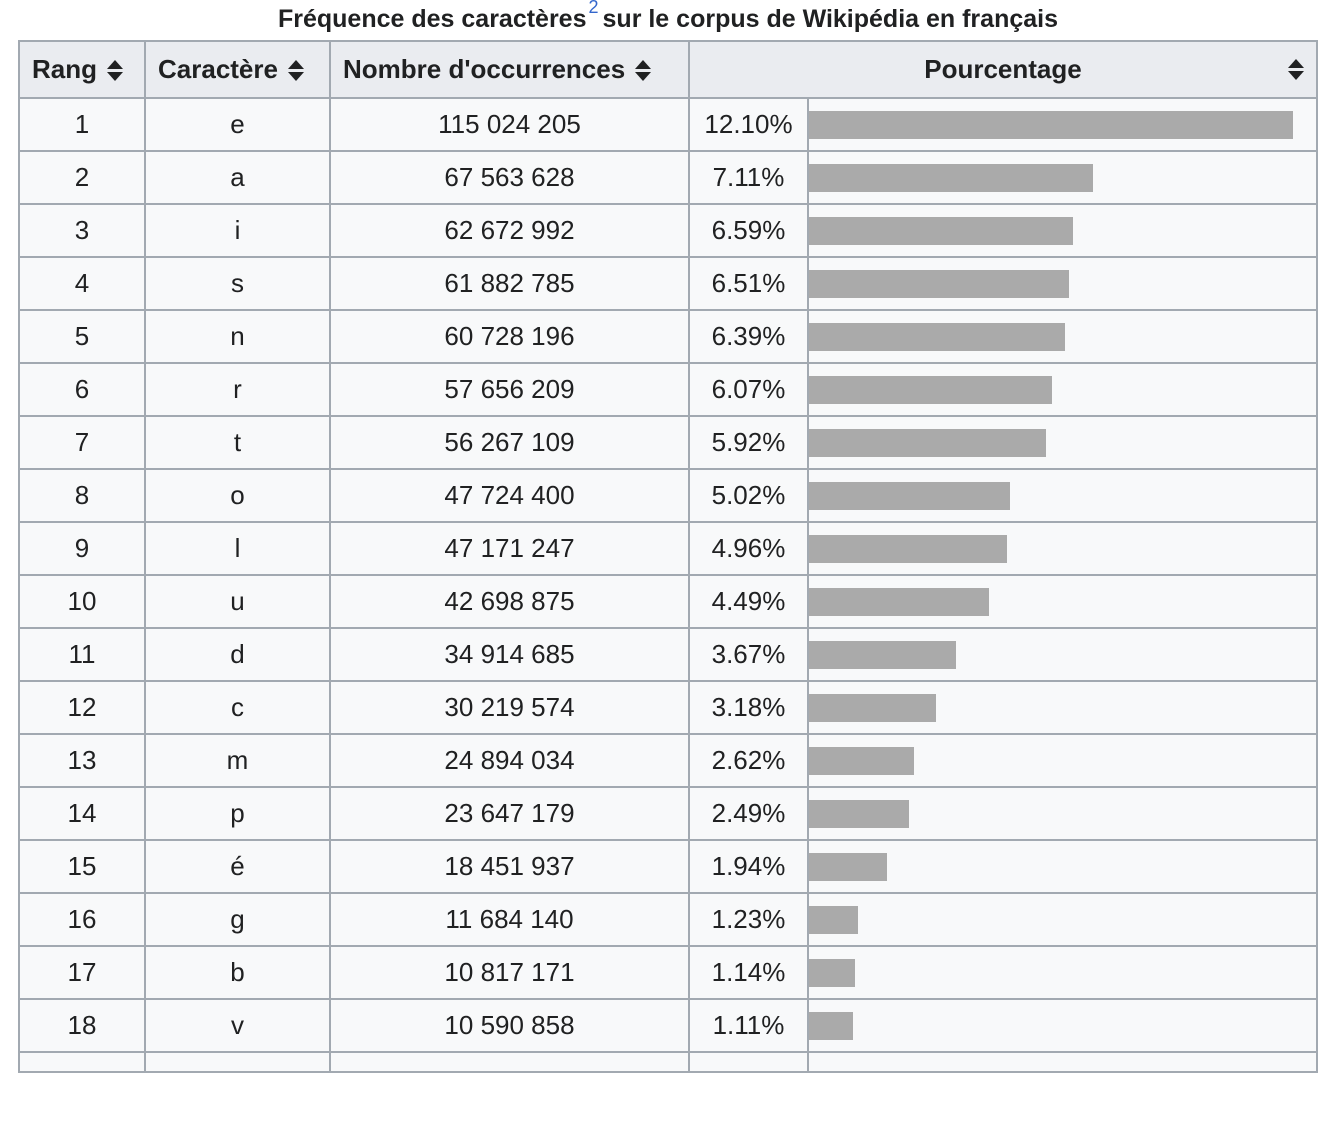 The width and height of the screenshot is (1336, 1138). Describe the element at coordinates (237, 919) in the screenshot. I see `character-cell: g` at that location.